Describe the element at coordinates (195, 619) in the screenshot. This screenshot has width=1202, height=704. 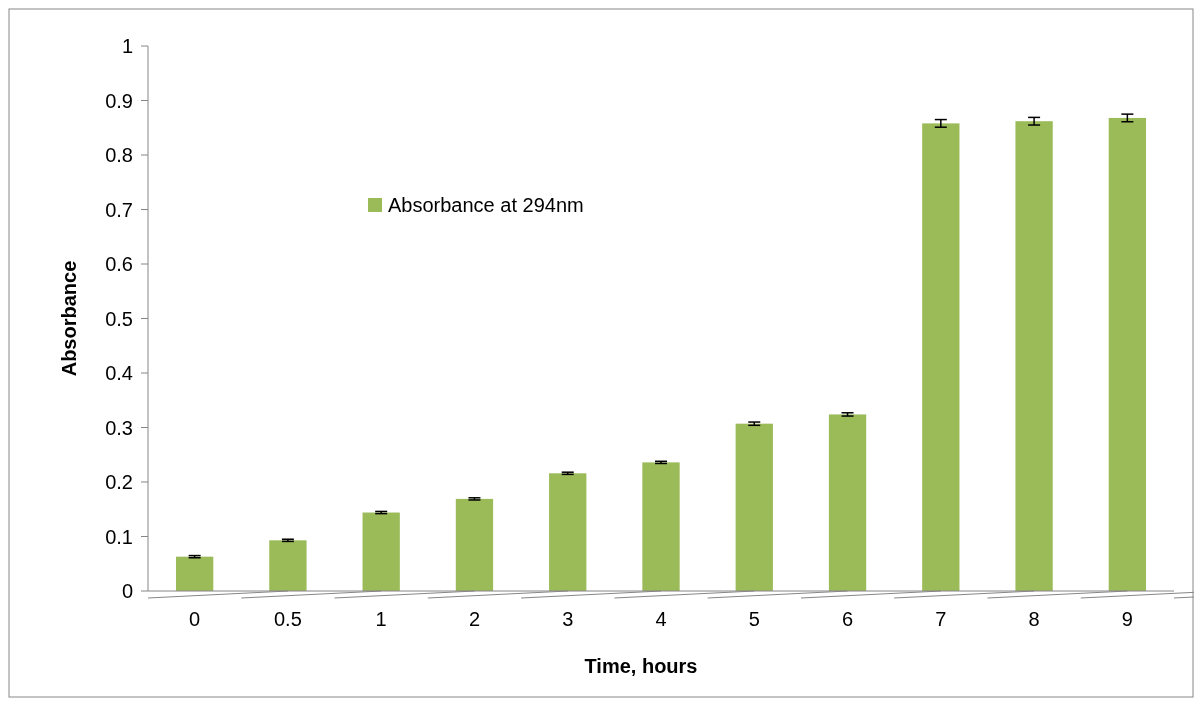
I see `x-tick-label: 0` at that location.